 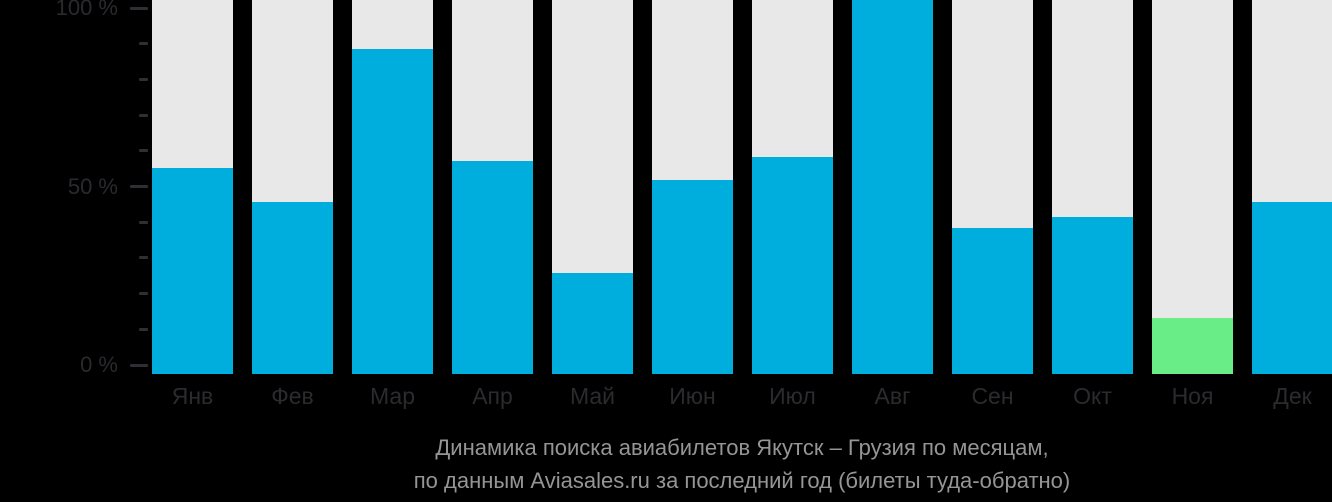 What do you see at coordinates (1192, 396) in the screenshot?
I see `month-label: Ноя` at bounding box center [1192, 396].